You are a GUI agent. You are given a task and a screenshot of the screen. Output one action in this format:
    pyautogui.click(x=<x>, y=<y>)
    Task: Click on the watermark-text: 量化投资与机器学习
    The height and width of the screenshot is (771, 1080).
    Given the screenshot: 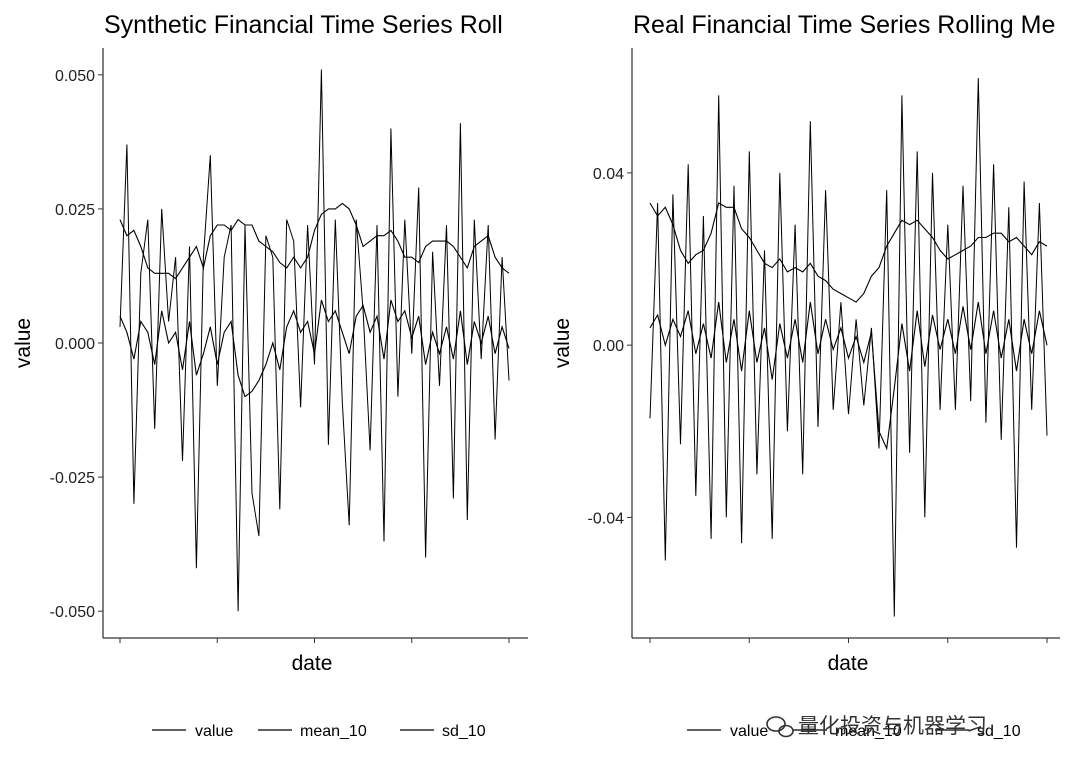 What is the action you would take?
    pyautogui.click(x=892, y=726)
    